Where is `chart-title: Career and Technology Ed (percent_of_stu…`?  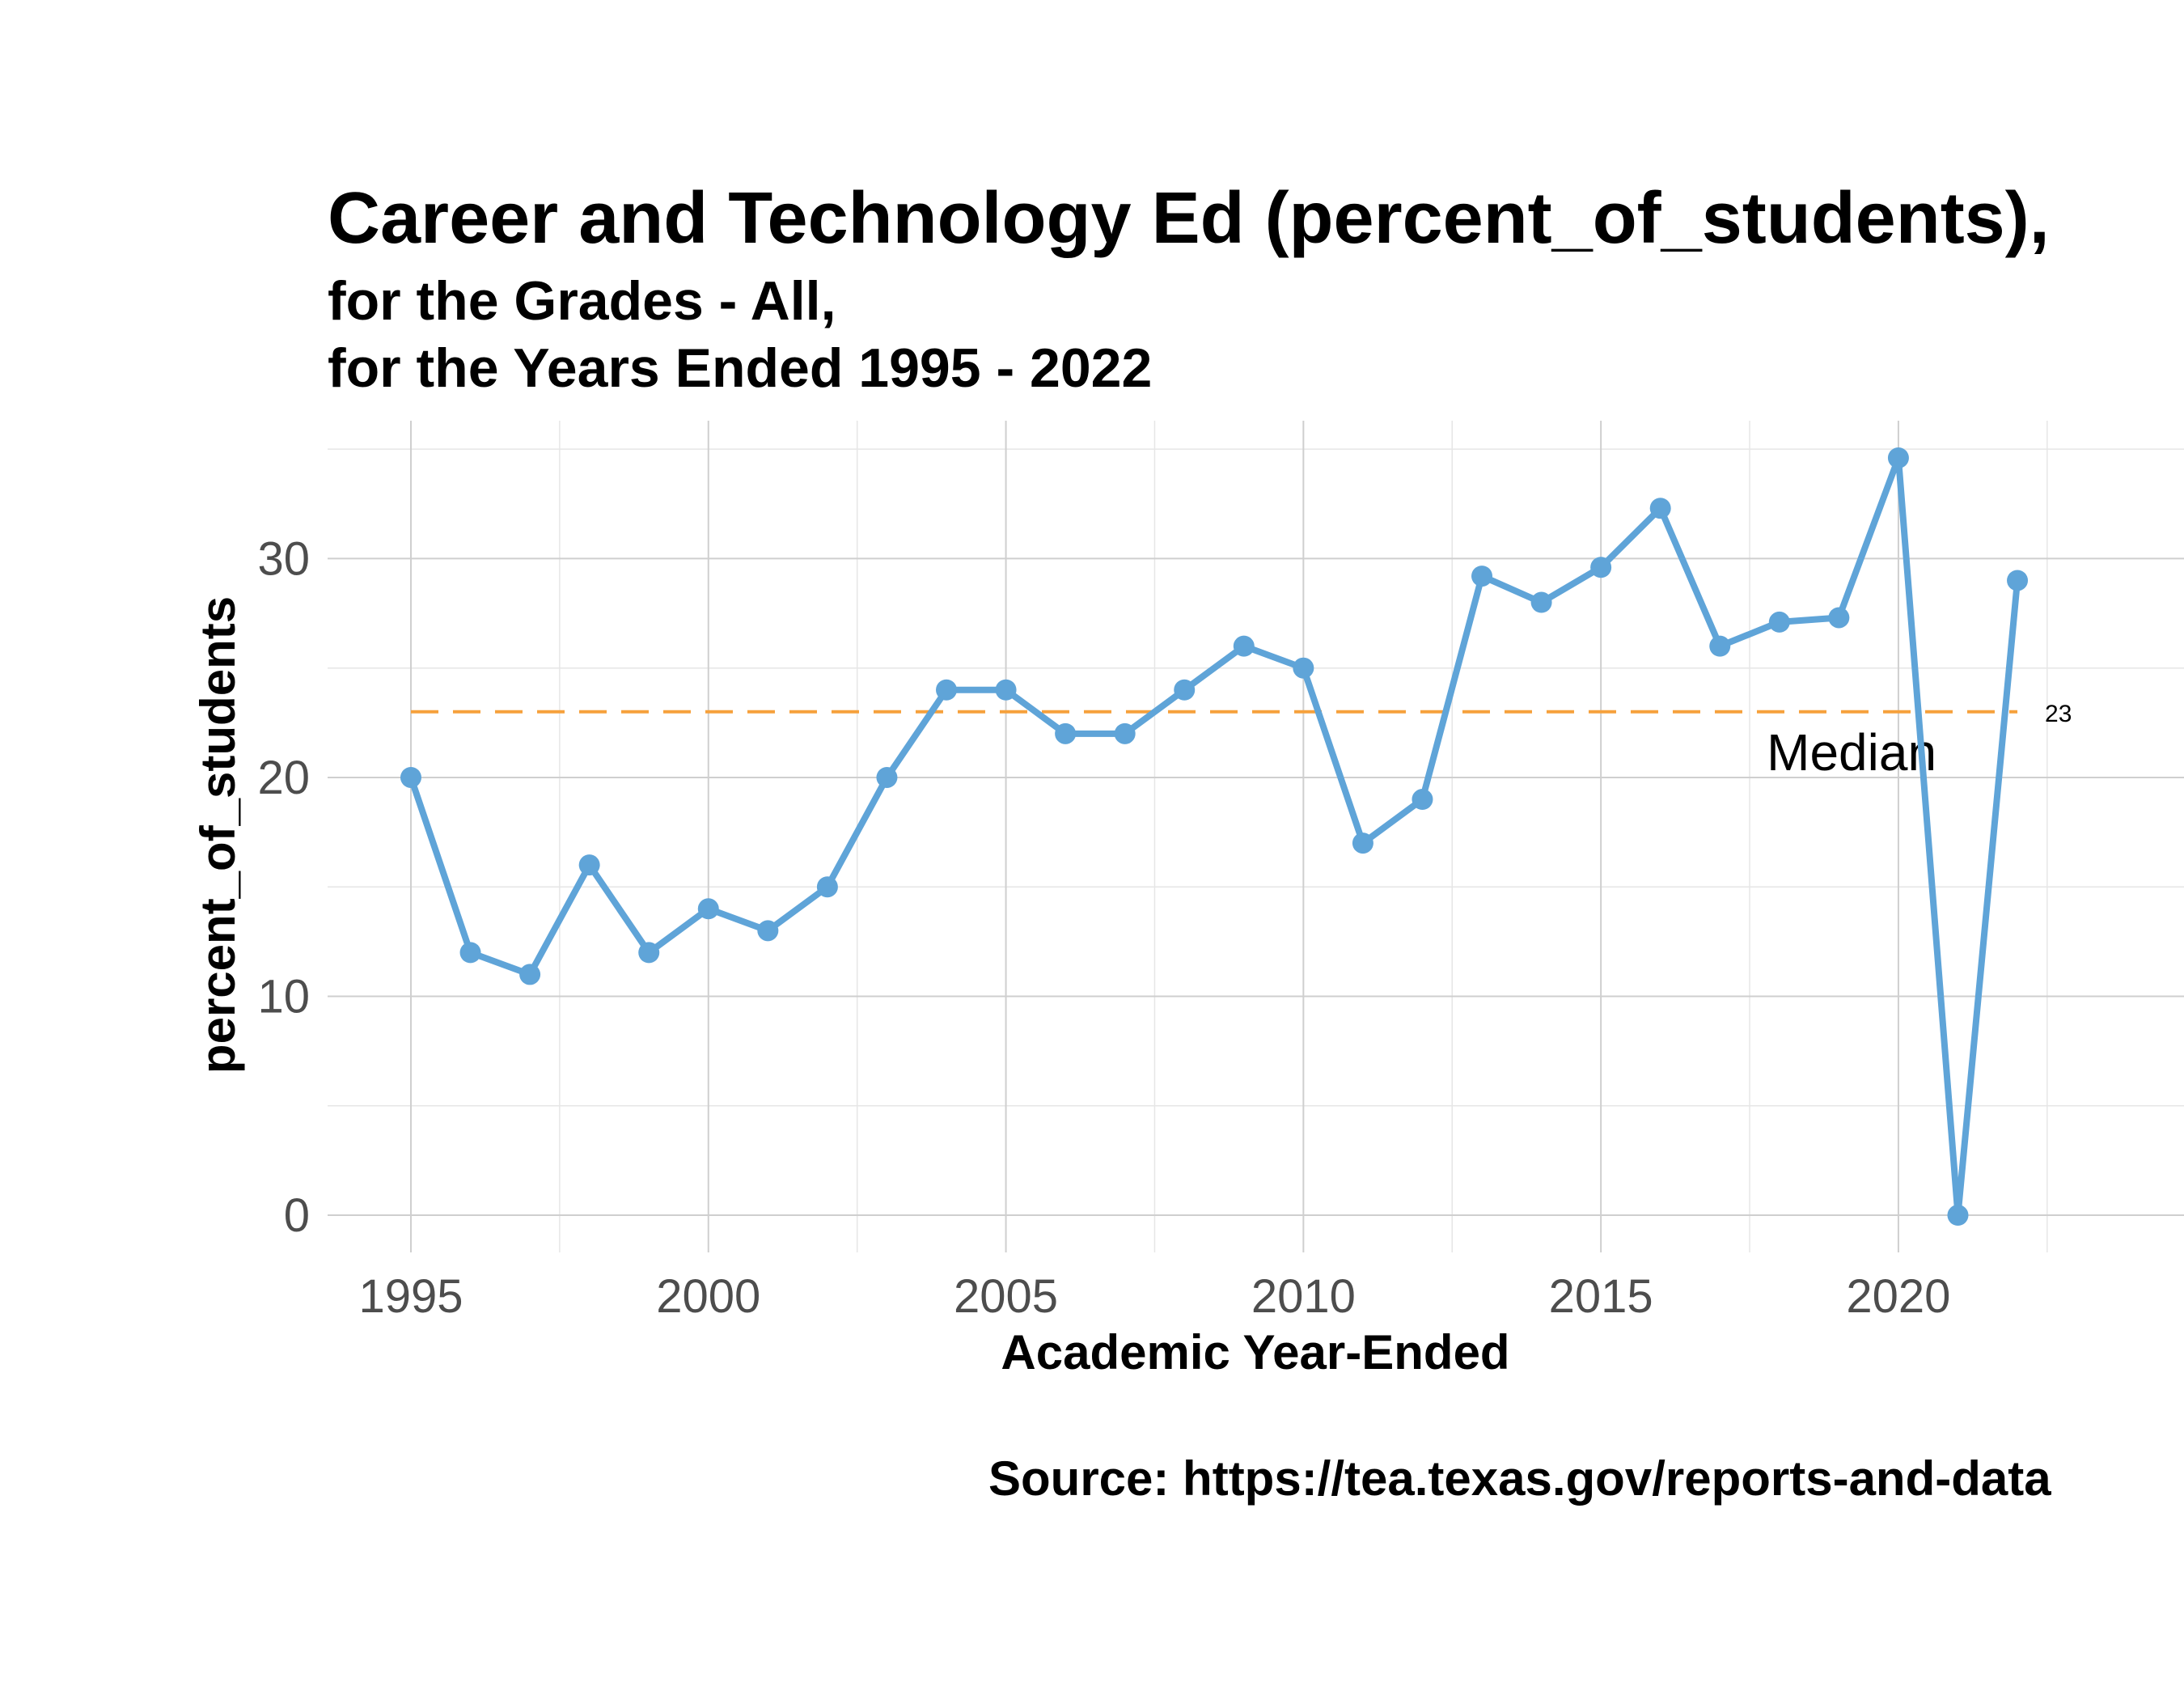
chart-title: Career and Technology Ed (percent_of_stu… is located at coordinates (1189, 218).